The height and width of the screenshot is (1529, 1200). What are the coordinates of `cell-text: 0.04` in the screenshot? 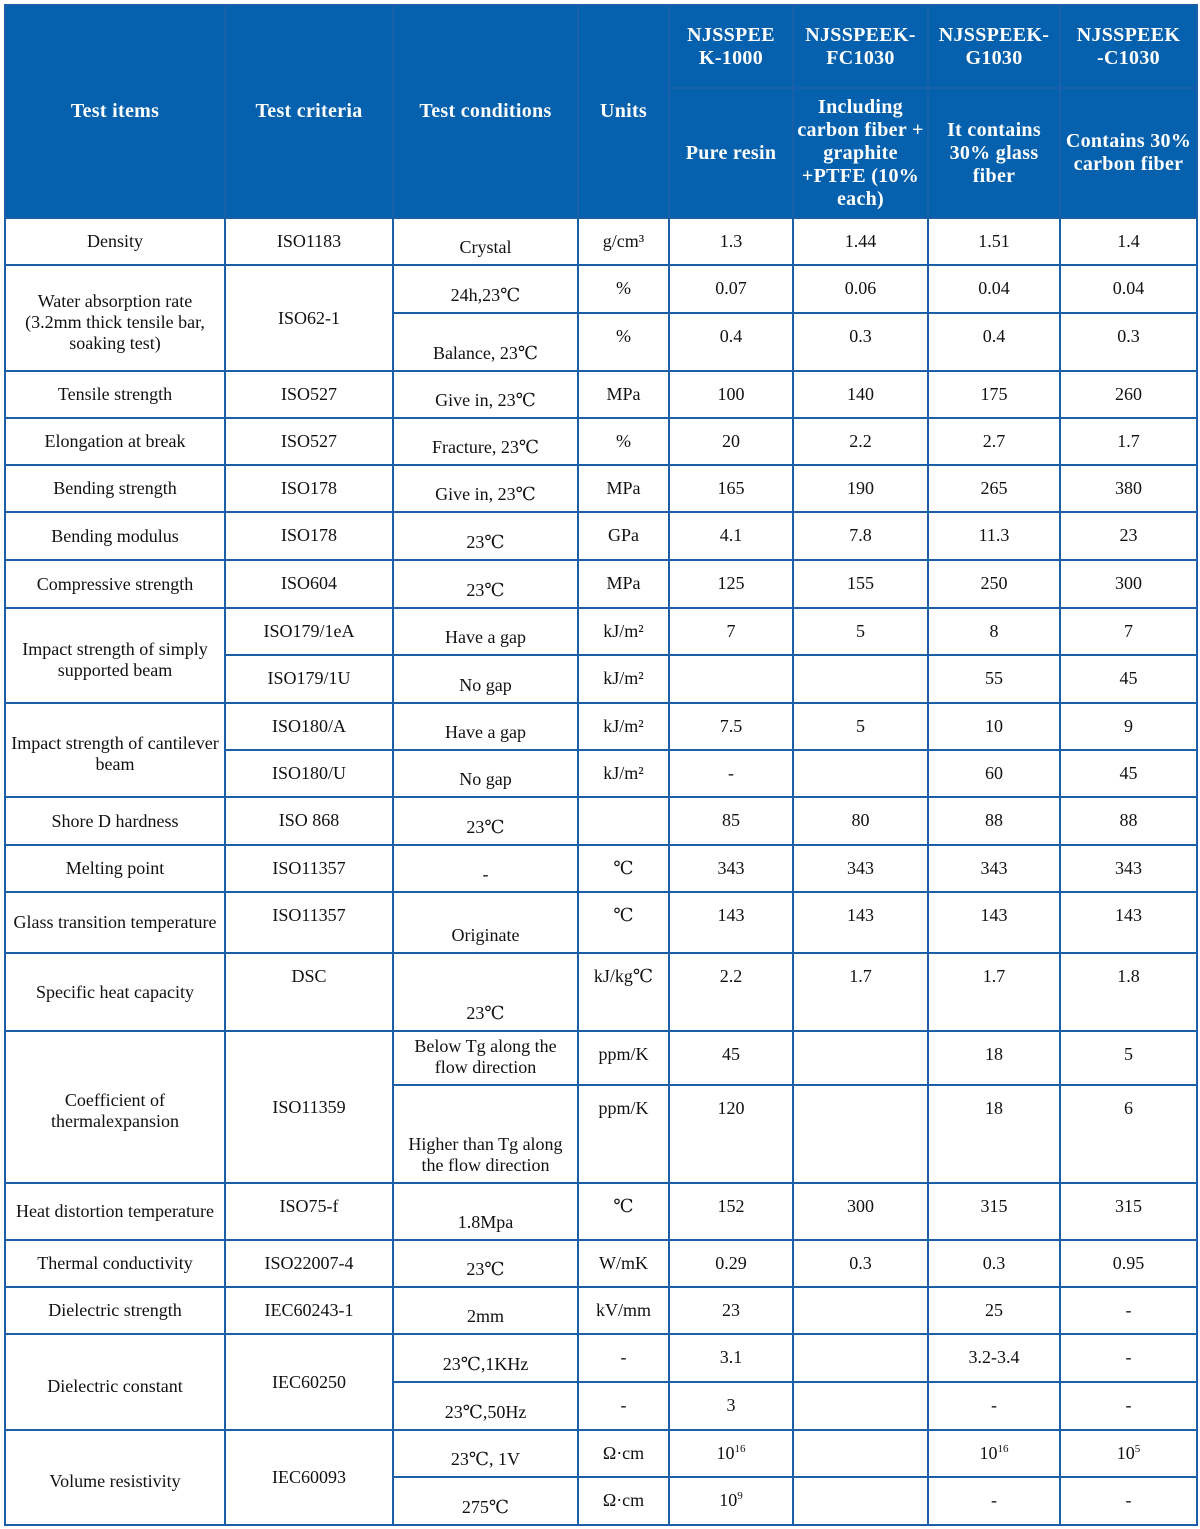 It's located at (1128, 288).